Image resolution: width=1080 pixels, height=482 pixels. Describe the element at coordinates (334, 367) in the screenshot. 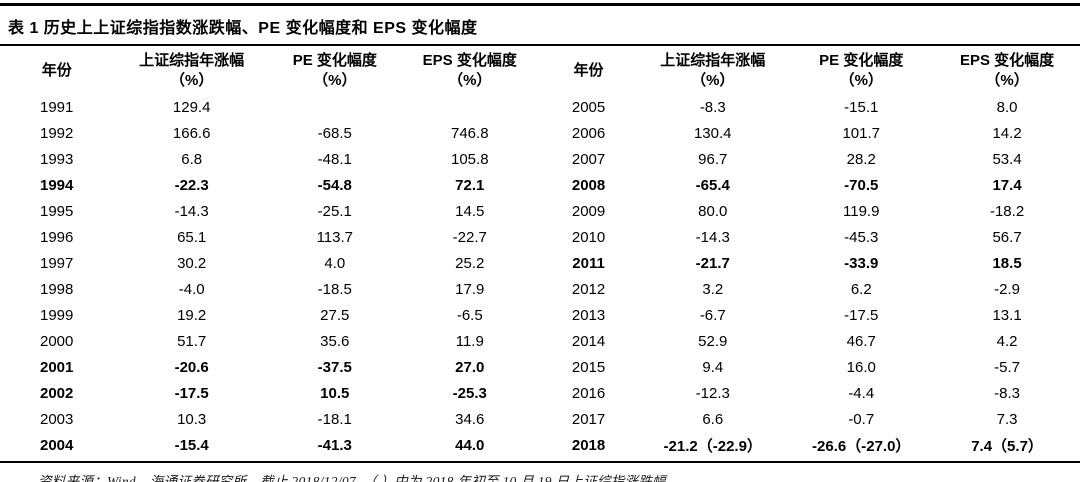

I see `value-cell: -37.5` at that location.